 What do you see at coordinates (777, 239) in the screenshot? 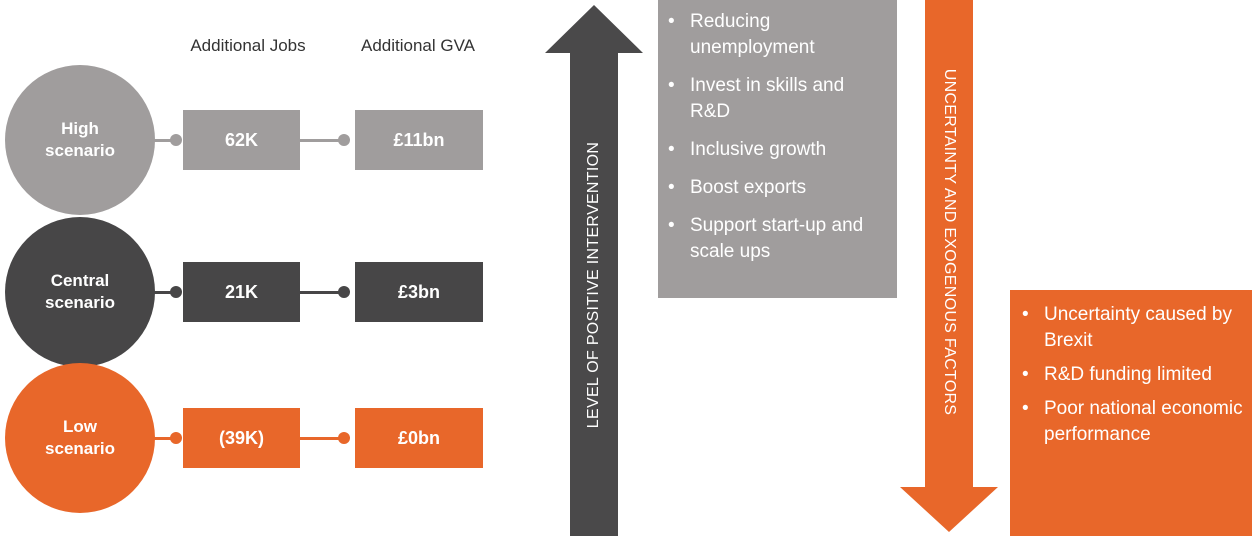
I see `bullet-item: Support start-up and scale ups` at bounding box center [777, 239].